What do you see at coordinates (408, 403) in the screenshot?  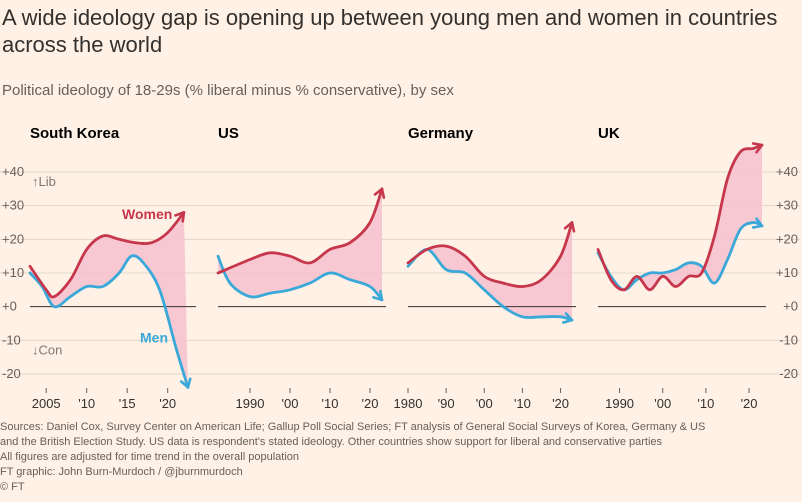 I see `x-tick-label: 1980` at bounding box center [408, 403].